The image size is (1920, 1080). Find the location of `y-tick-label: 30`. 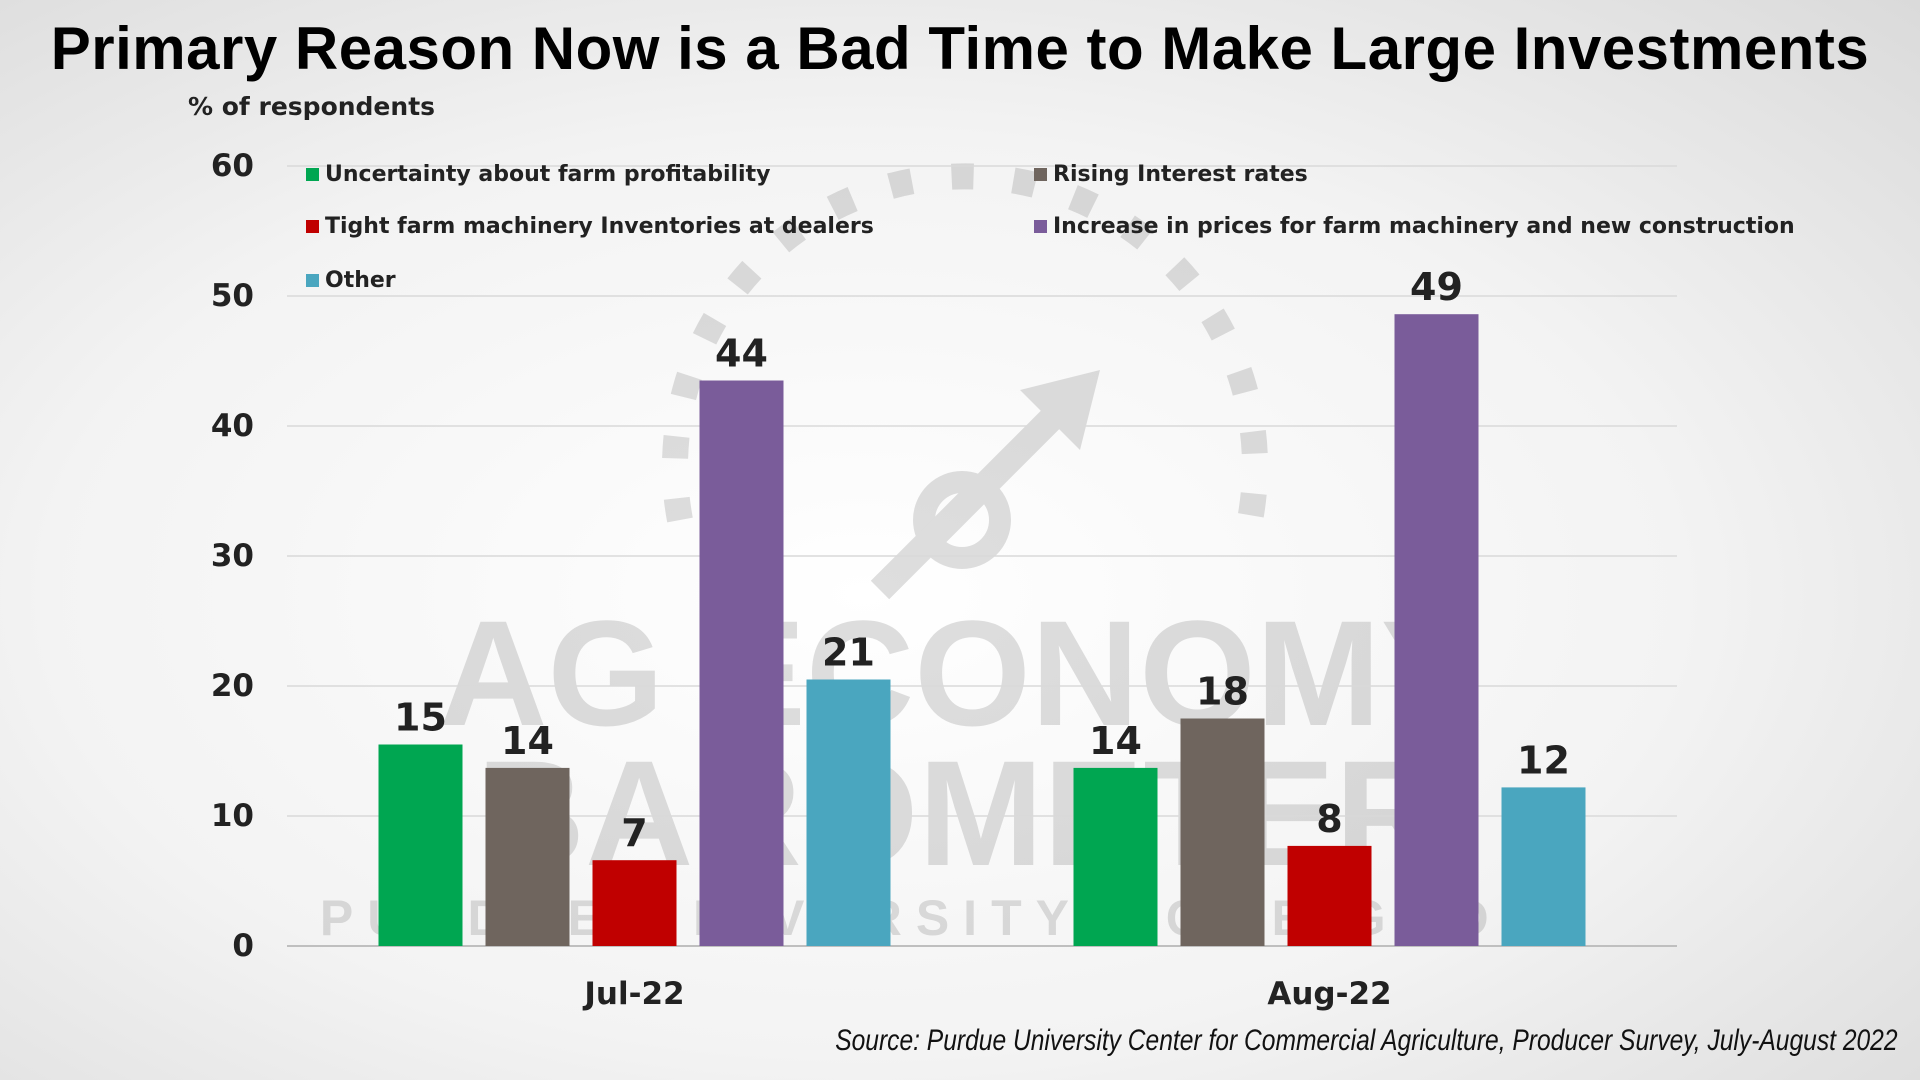

y-tick-label: 30 is located at coordinates (232, 556).